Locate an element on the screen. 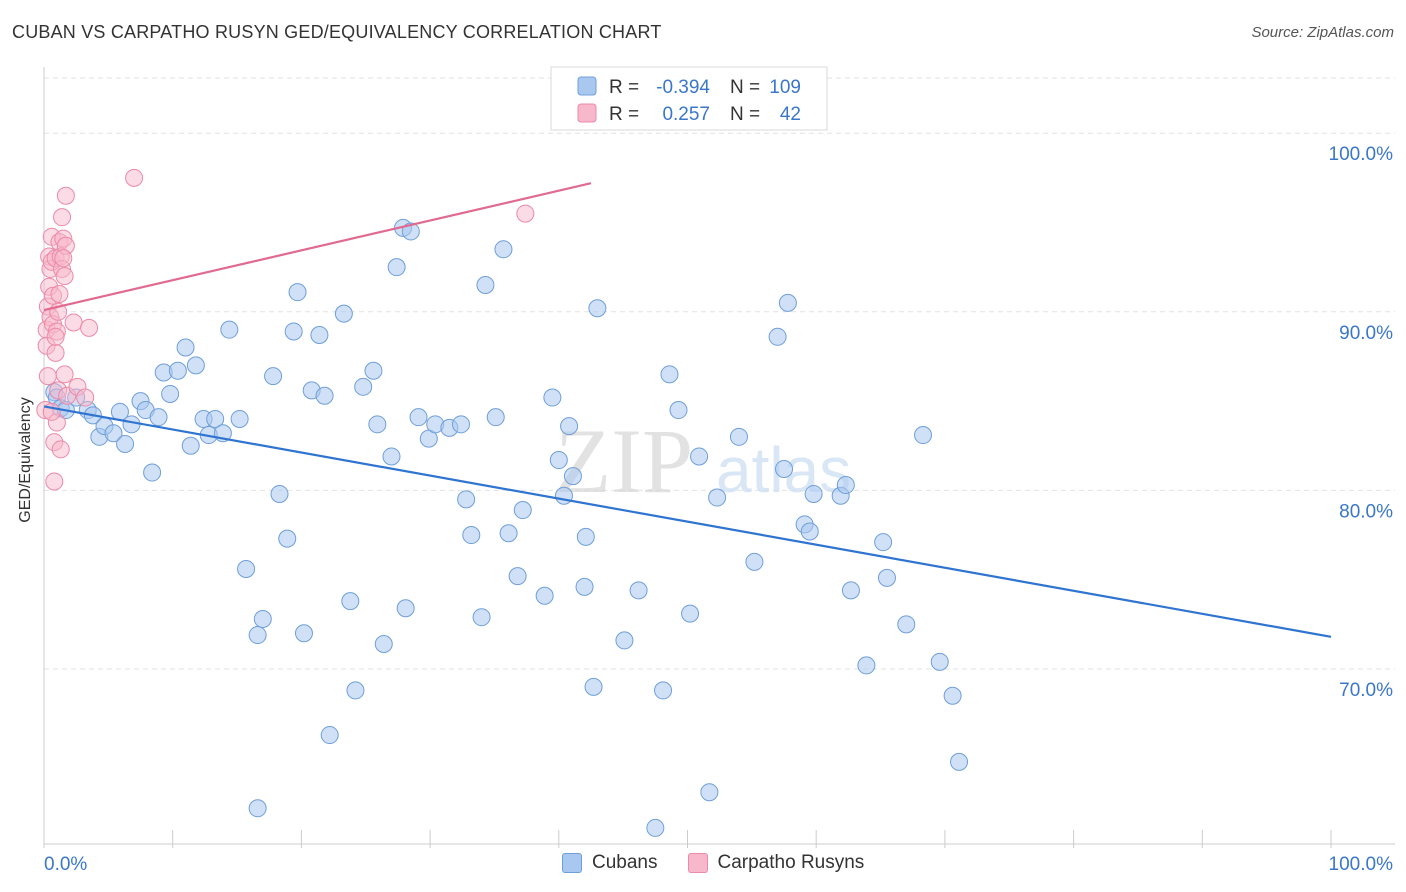 The height and width of the screenshot is (892, 1406). legend-swatch-cubans-bottom is located at coordinates (572, 863).